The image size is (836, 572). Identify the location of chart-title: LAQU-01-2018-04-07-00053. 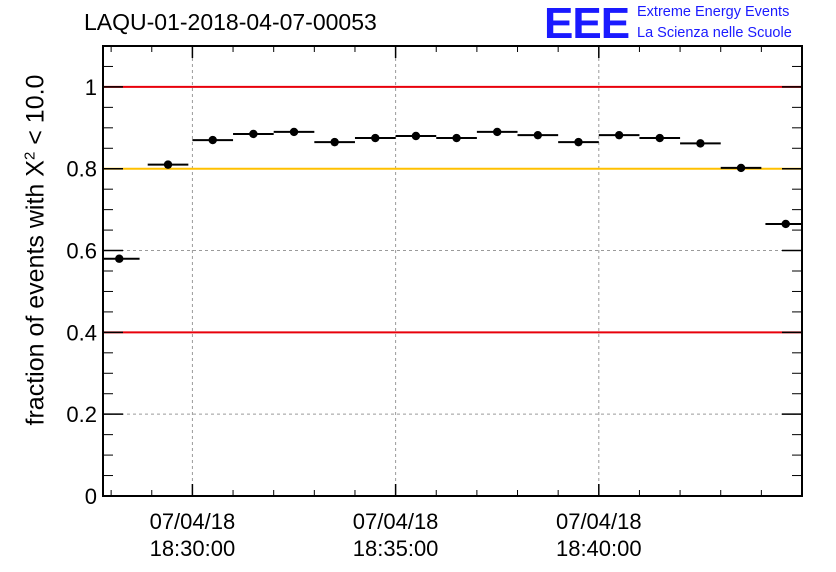
(230, 22).